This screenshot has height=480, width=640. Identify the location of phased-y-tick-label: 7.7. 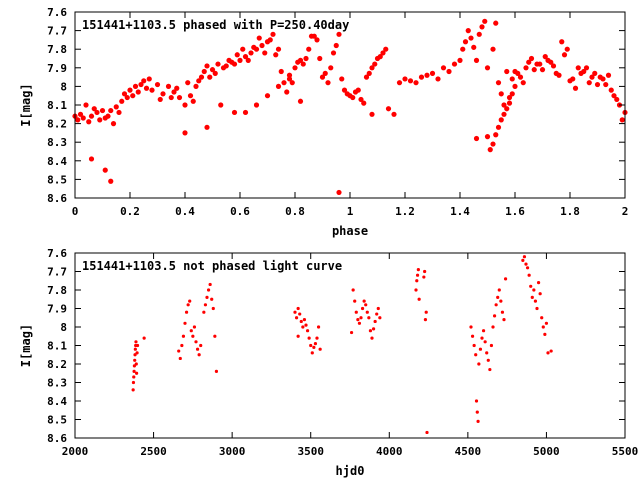
(57, 31).